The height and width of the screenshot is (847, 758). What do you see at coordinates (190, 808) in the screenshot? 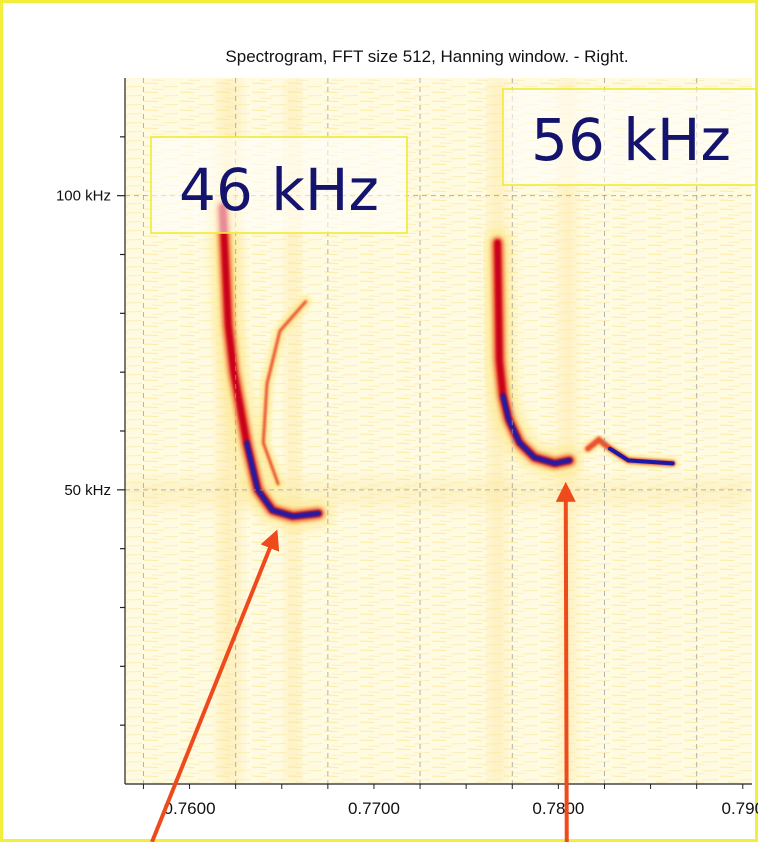
I see `x-tick-label-0: 0.7600` at bounding box center [190, 808].